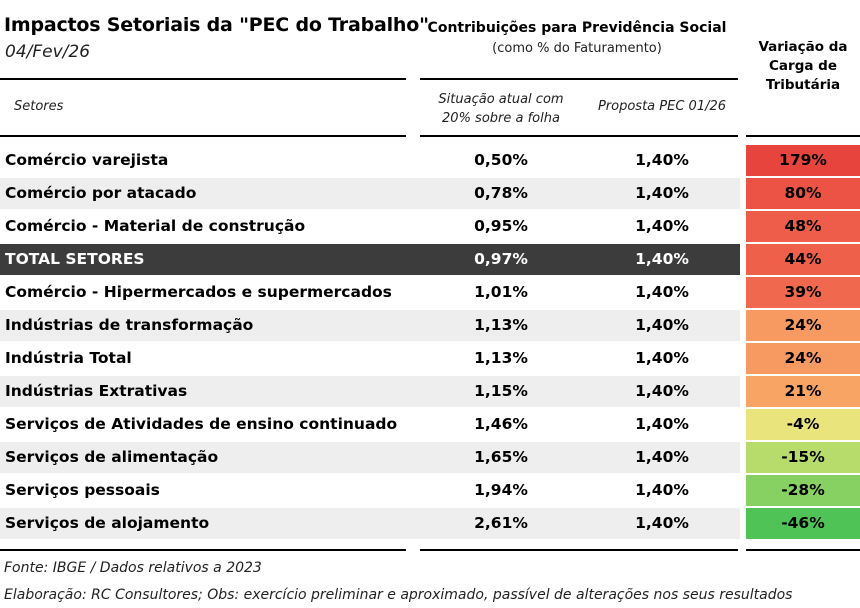  I want to click on table-row: Serviços de alojamento 2,61% 1,40% -46%, so click(430, 523).